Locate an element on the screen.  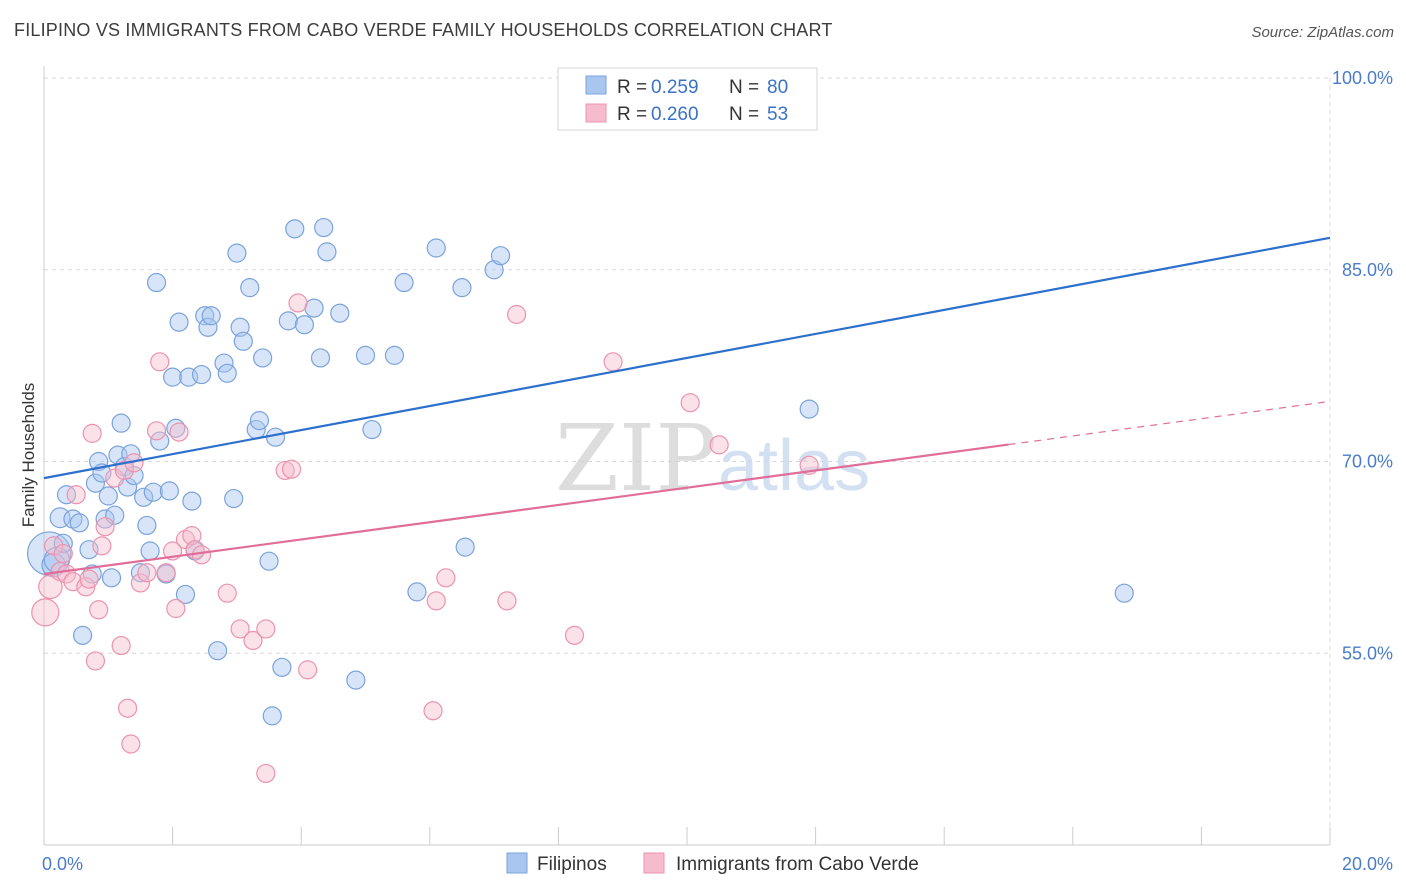
source-credit: Source: ZipAtlas.com is located at coordinates (1322, 32).